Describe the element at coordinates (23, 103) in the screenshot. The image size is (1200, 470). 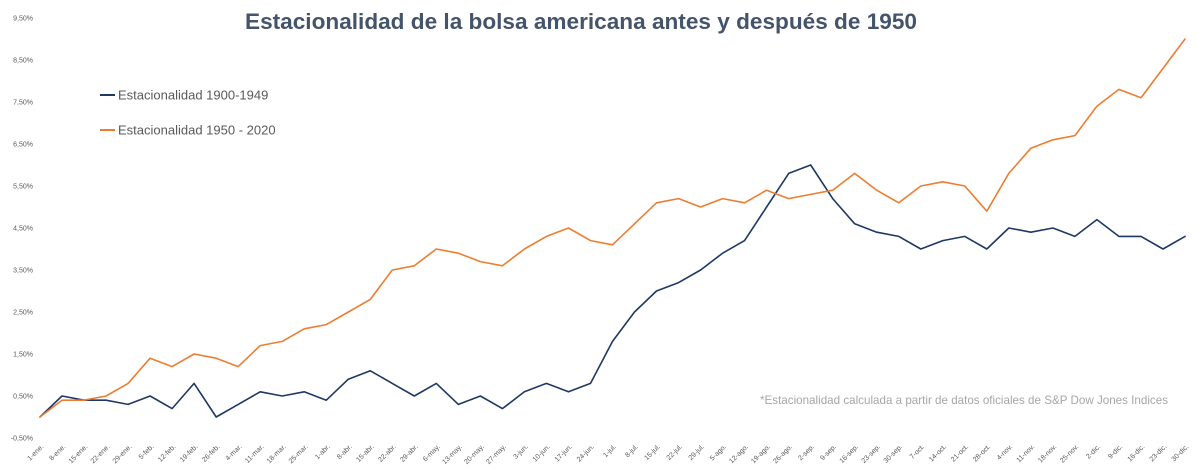
I see `y-tick-label: 7,50%` at that location.